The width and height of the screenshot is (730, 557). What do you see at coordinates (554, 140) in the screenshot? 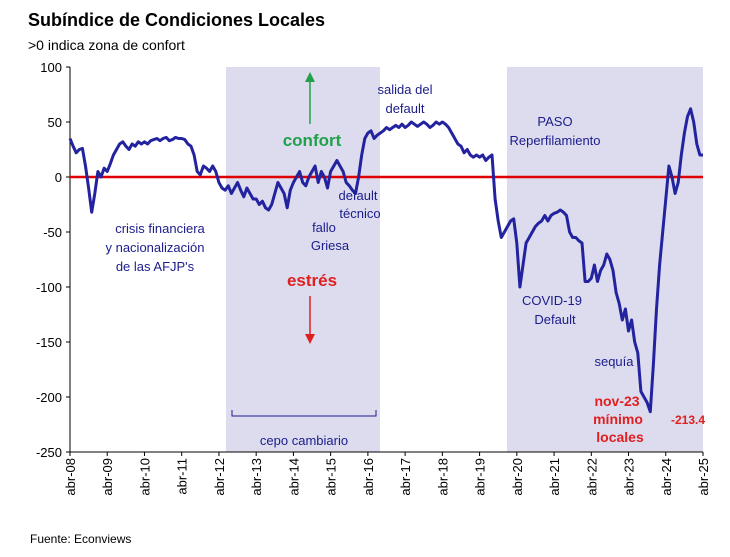
I see `annotation: Reperfilamiento` at bounding box center [554, 140].